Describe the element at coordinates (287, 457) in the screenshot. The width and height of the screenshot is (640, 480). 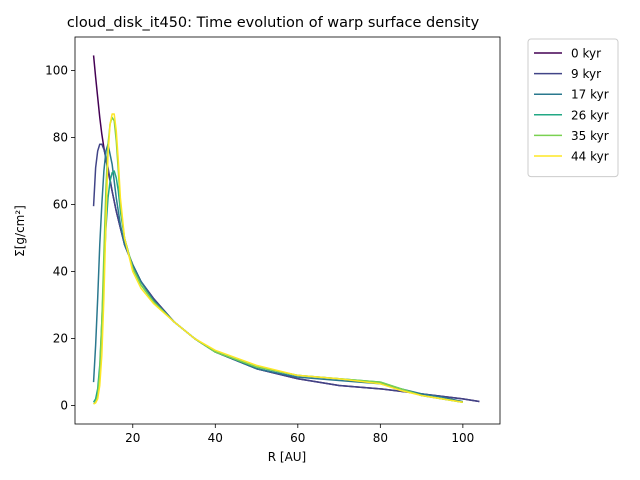
I see `x-axis-label: R [AU]` at that location.